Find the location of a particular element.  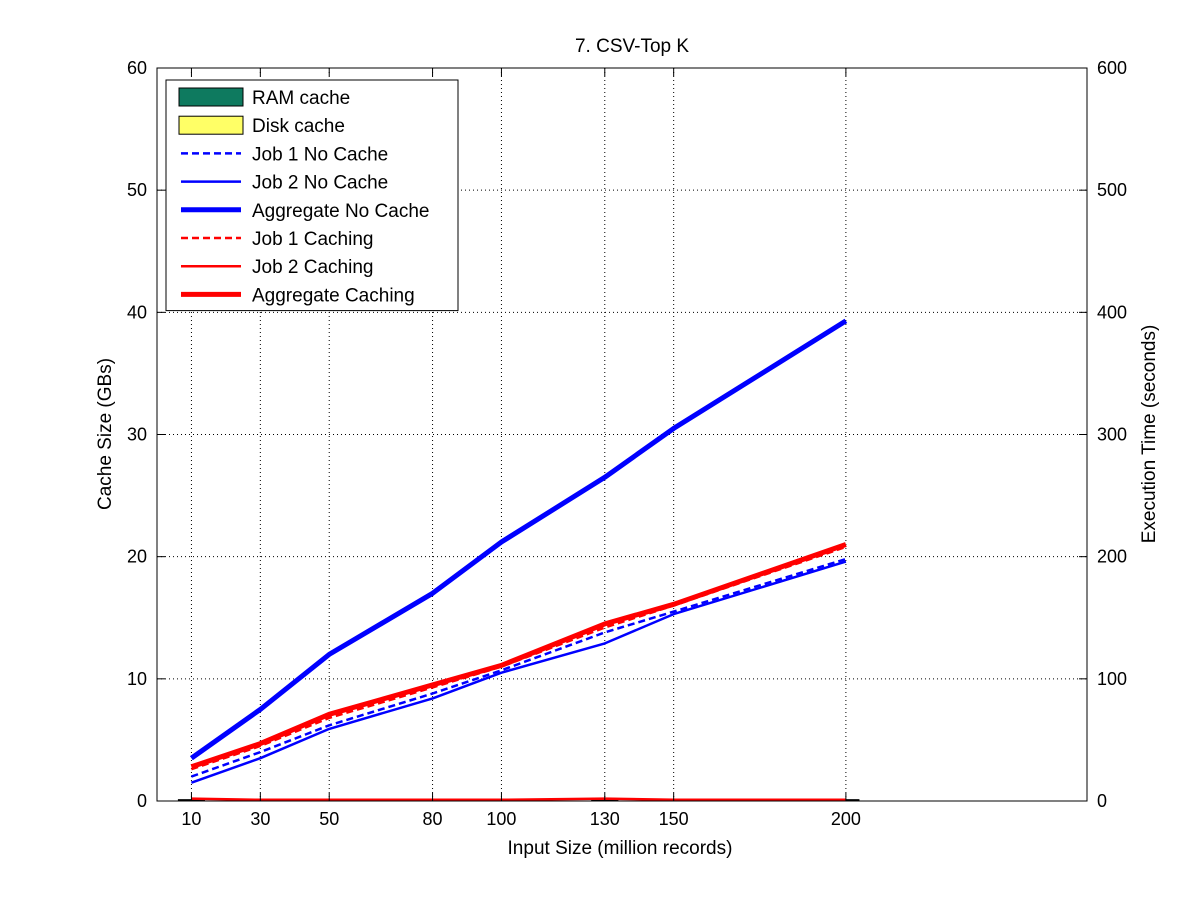

y-axis-label: Cache Size (GBs) is located at coordinates (105, 434).